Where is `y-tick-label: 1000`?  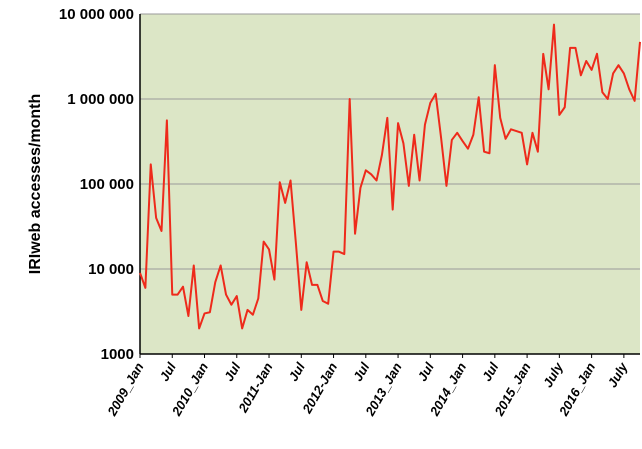 y-tick-label: 1000 is located at coordinates (117, 354).